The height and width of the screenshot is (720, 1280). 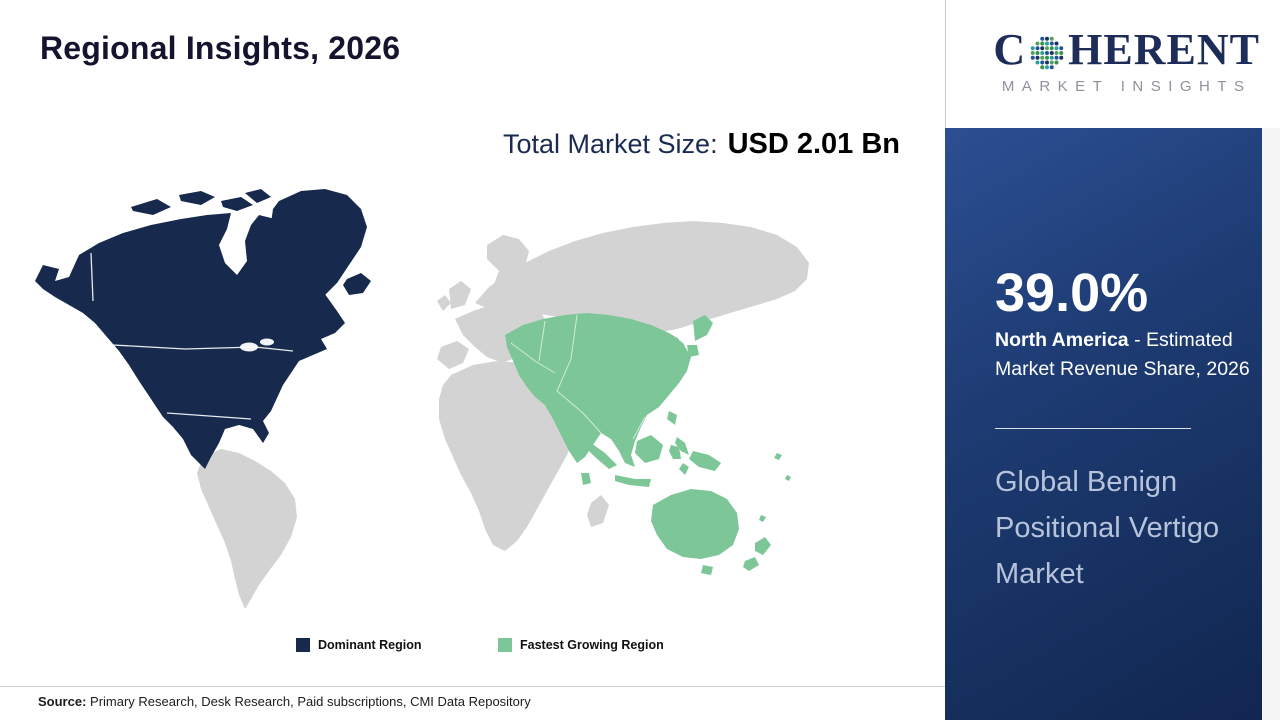 What do you see at coordinates (1010, 49) in the screenshot?
I see `brand-prefix: C` at bounding box center [1010, 49].